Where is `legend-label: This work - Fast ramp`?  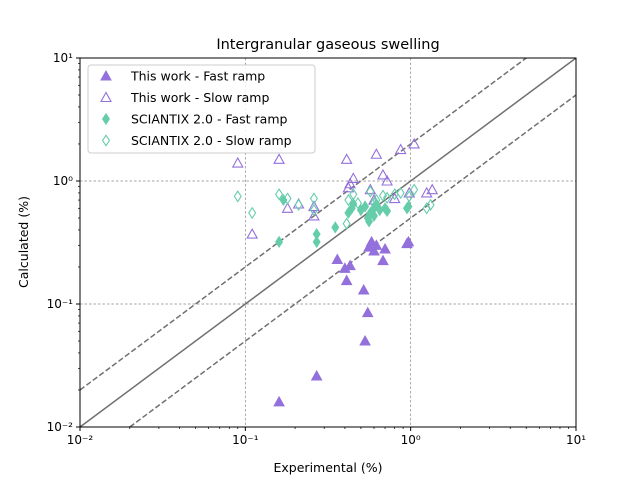
legend-label: This work - Fast ramp is located at coordinates (197, 76).